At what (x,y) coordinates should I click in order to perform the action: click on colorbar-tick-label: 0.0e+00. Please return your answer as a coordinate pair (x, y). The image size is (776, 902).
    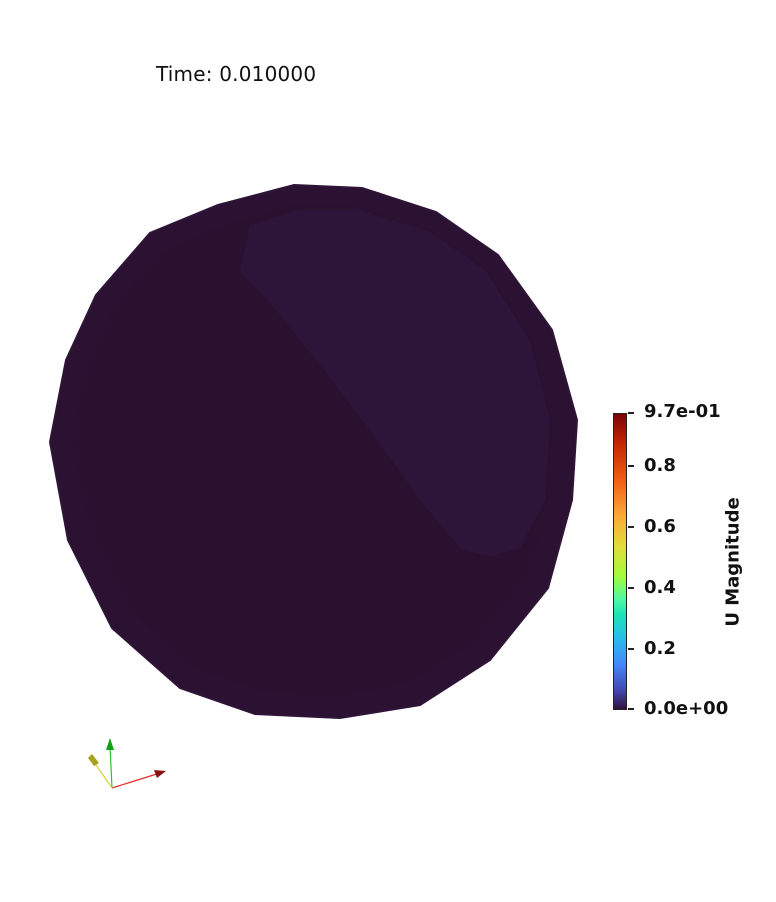
    Looking at the image, I should click on (686, 708).